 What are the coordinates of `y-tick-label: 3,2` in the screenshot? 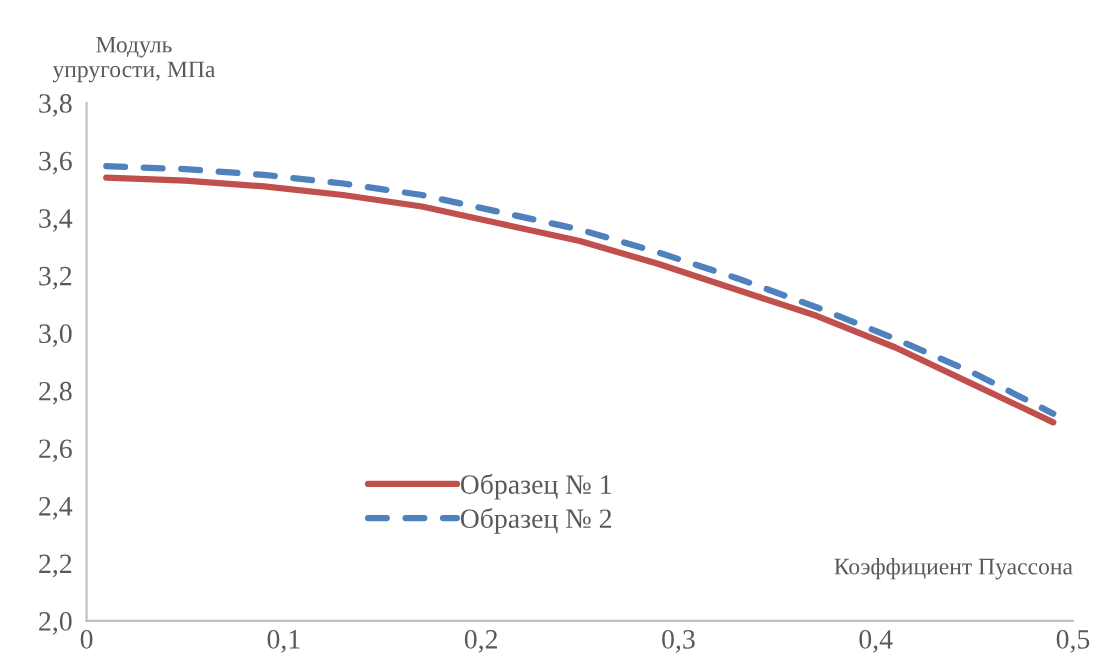 It's located at (55, 278).